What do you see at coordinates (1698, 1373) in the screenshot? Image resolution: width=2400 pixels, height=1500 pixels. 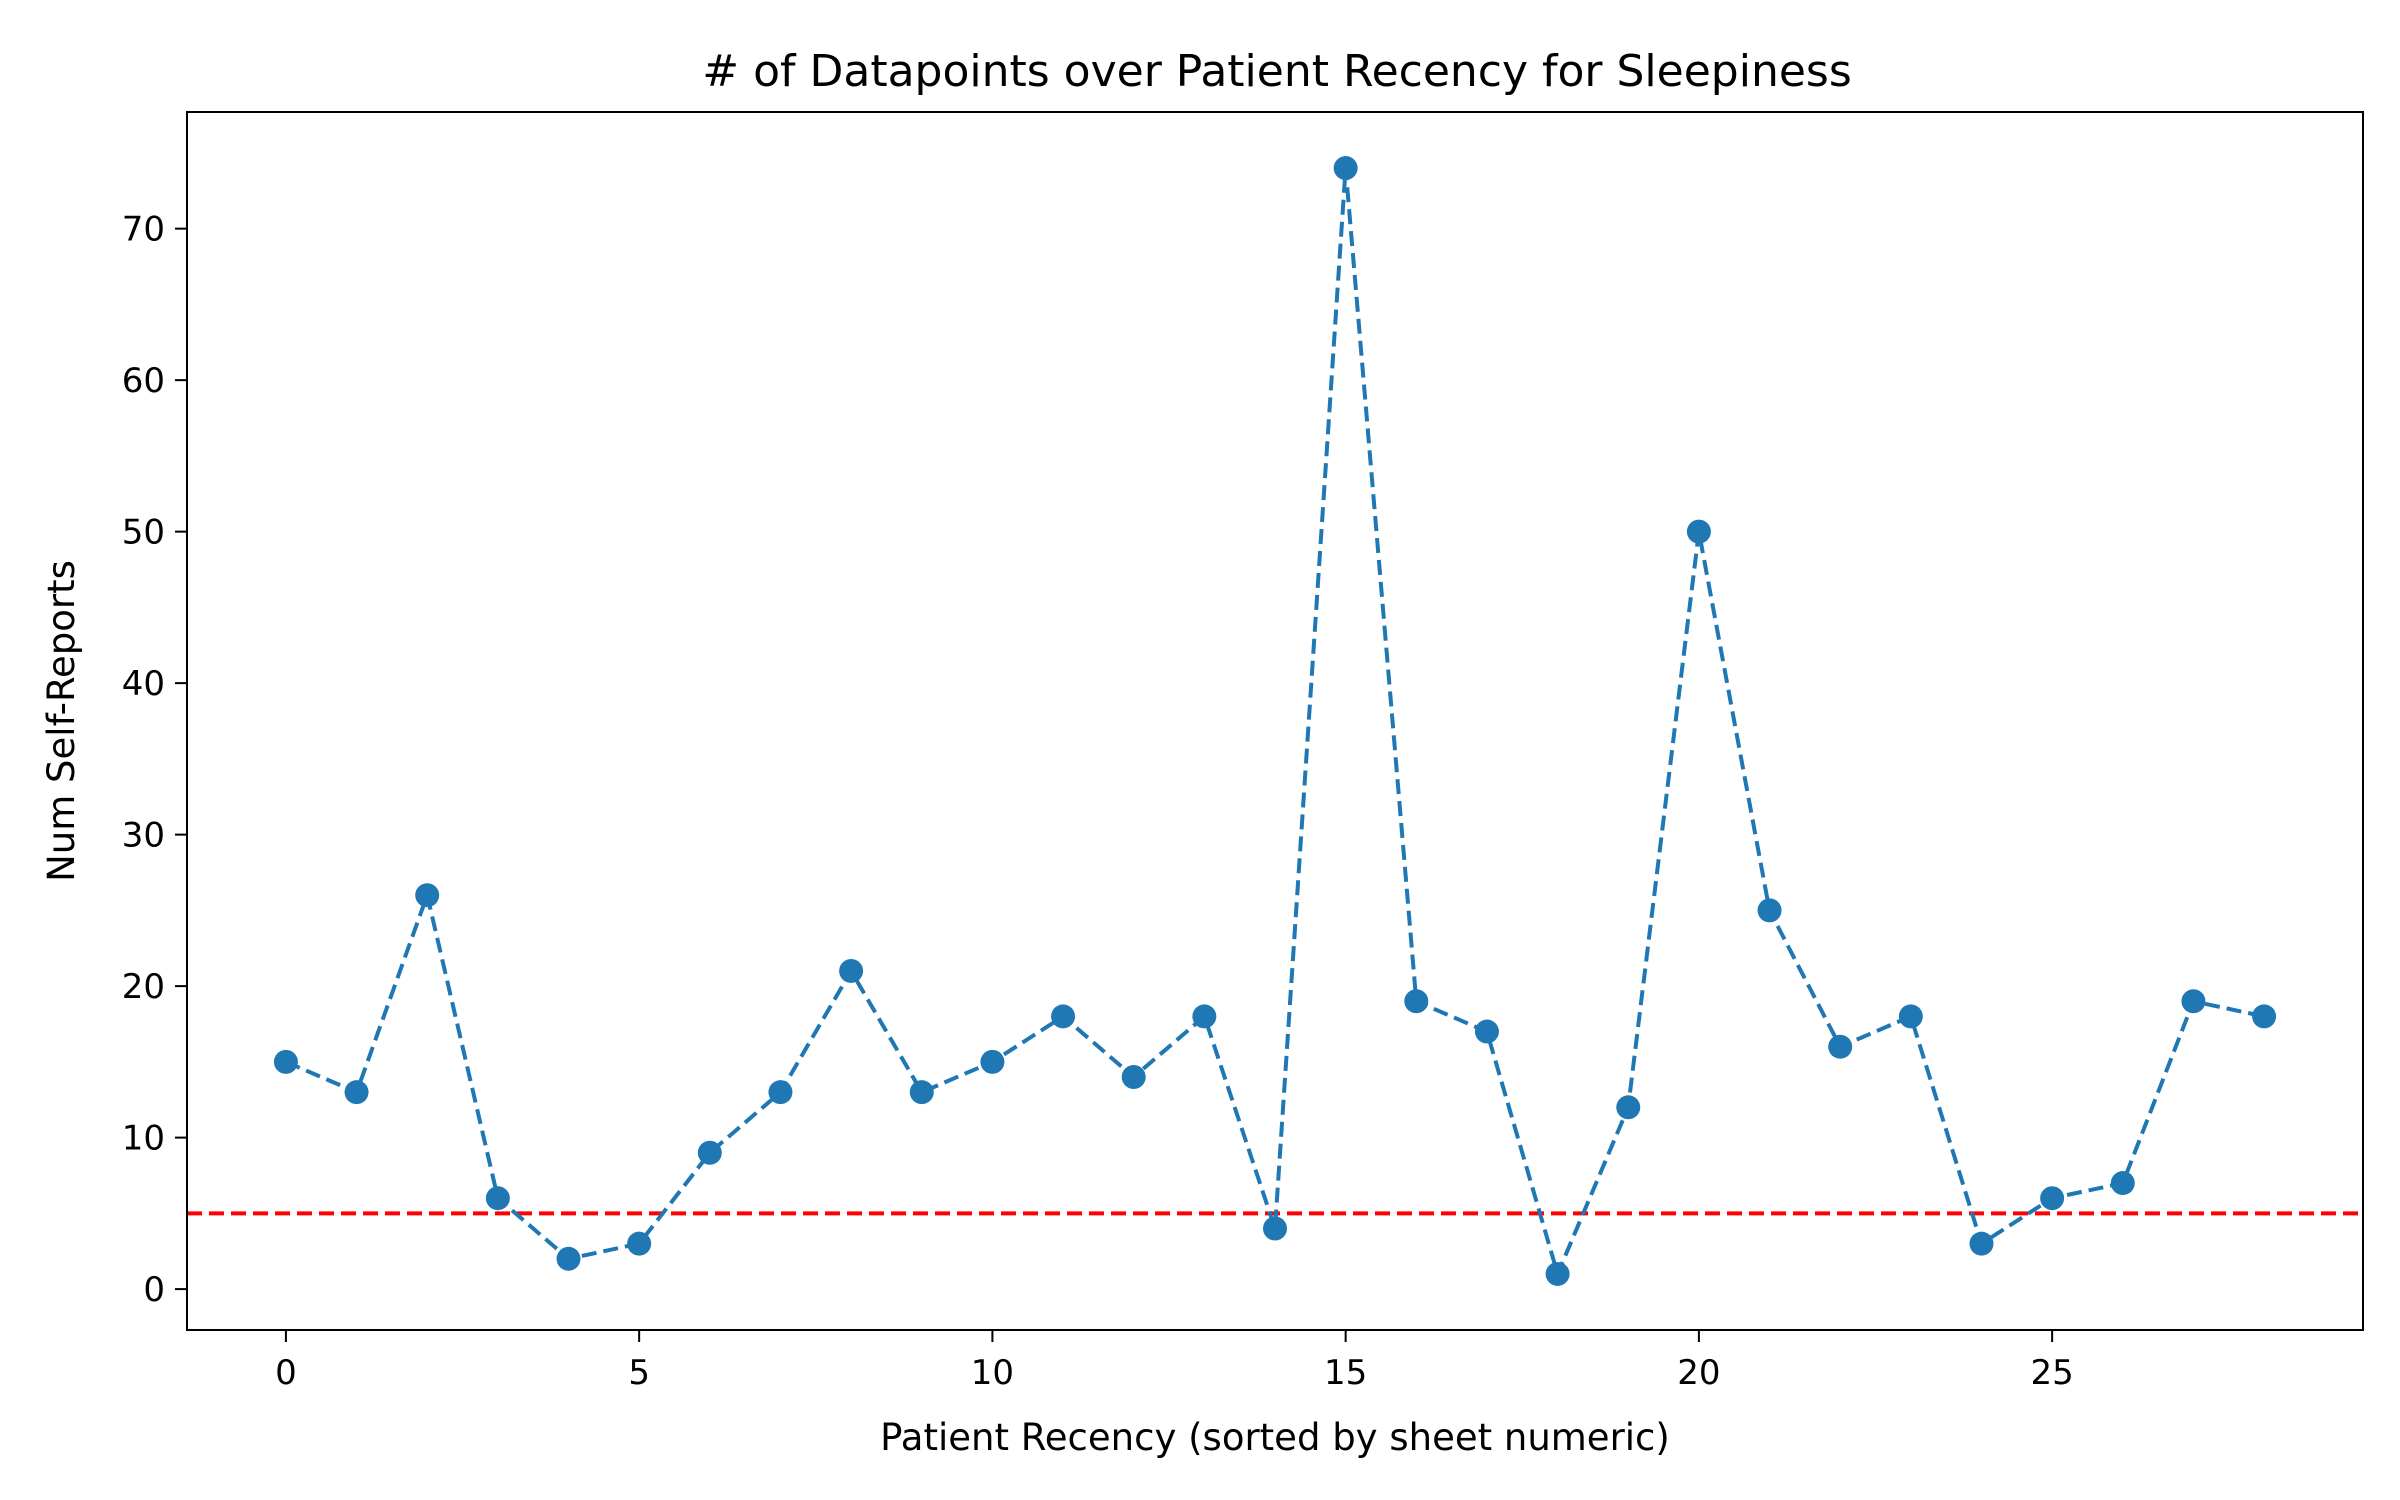 I see `x-tick-label: 20` at bounding box center [1698, 1373].